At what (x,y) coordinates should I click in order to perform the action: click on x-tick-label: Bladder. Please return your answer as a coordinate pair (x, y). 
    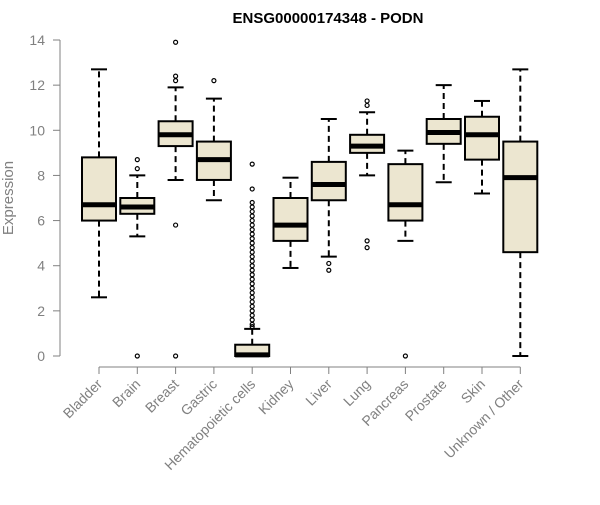
    Looking at the image, I should click on (83, 399).